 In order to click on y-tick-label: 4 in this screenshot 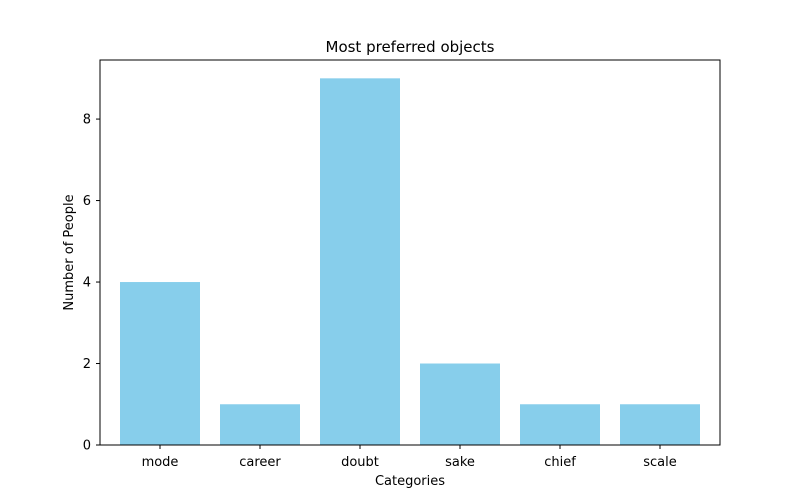, I will do `click(87, 283)`.